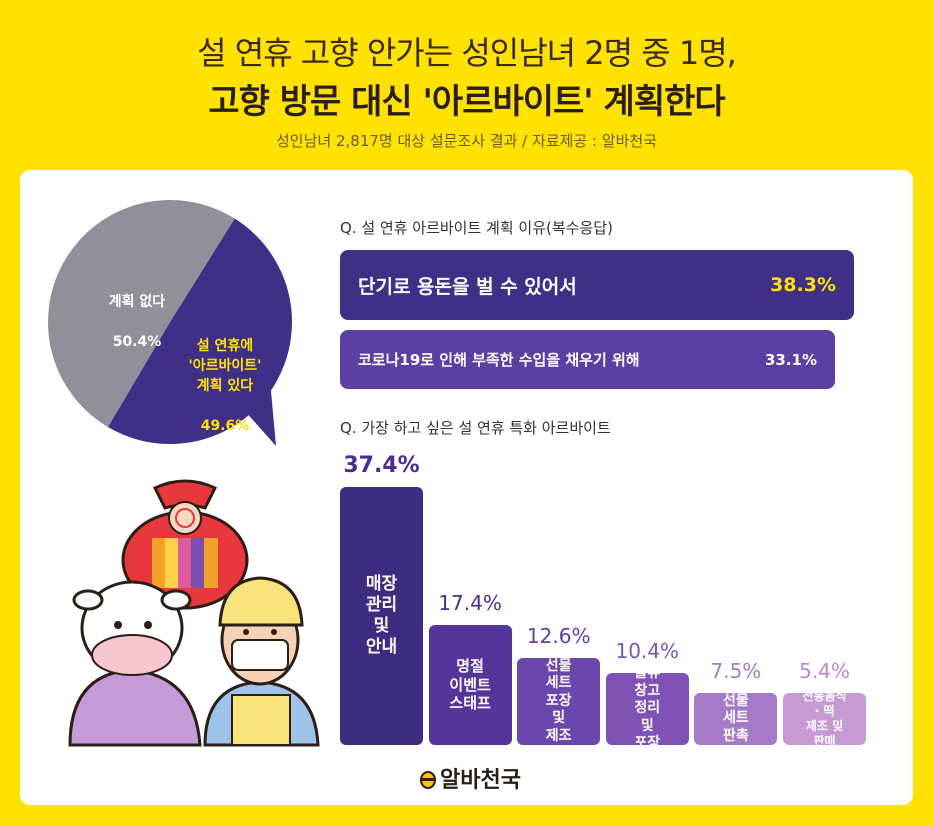 The width and height of the screenshot is (933, 826). What do you see at coordinates (647, 651) in the screenshot?
I see `job-bar-value: 10.4%` at bounding box center [647, 651].